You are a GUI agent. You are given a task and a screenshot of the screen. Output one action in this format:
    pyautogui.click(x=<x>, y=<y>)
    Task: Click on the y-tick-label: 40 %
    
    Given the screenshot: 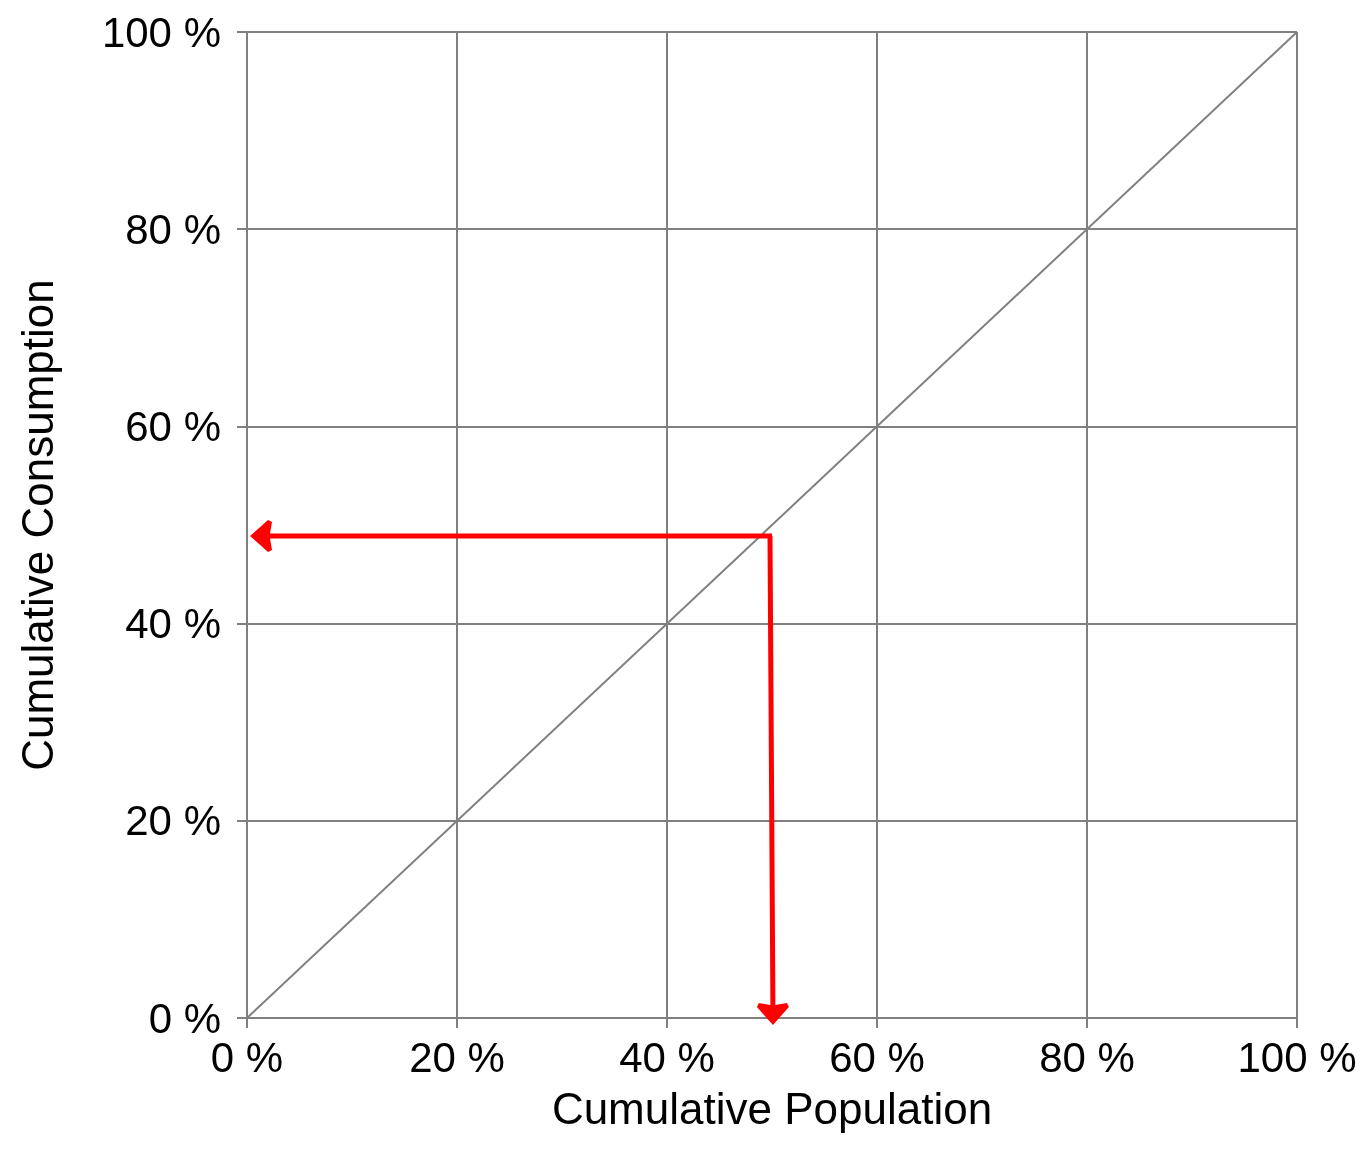 What is the action you would take?
    pyautogui.click(x=173, y=624)
    